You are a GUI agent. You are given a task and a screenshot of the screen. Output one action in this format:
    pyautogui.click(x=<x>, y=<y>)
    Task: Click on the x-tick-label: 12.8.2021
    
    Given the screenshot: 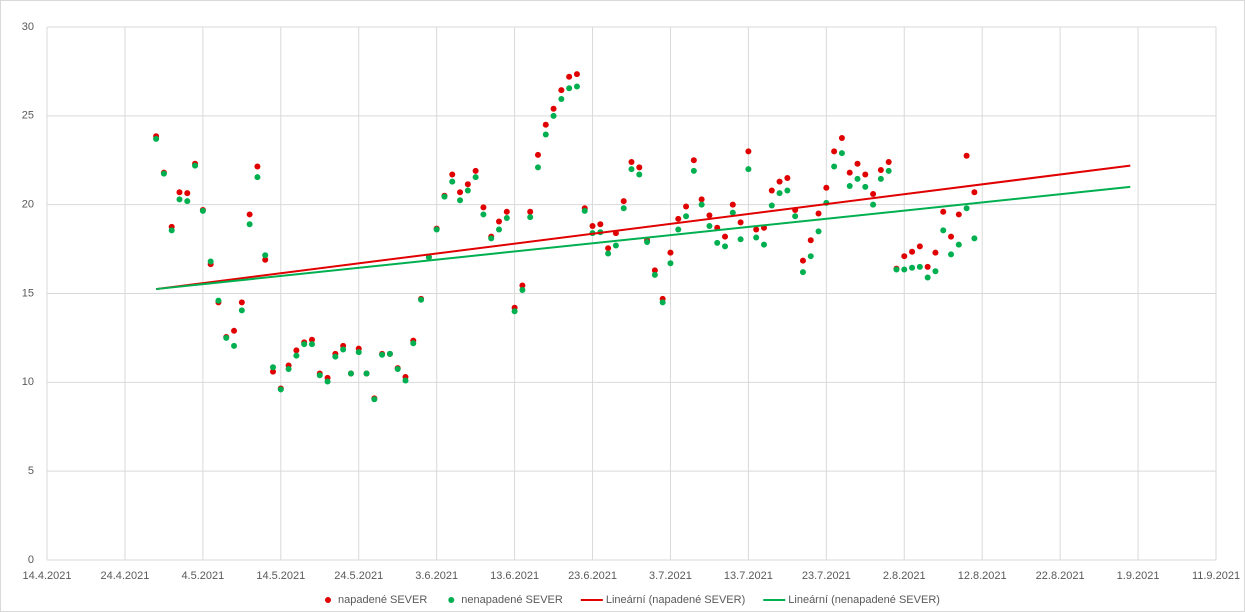 What is the action you would take?
    pyautogui.click(x=982, y=576)
    